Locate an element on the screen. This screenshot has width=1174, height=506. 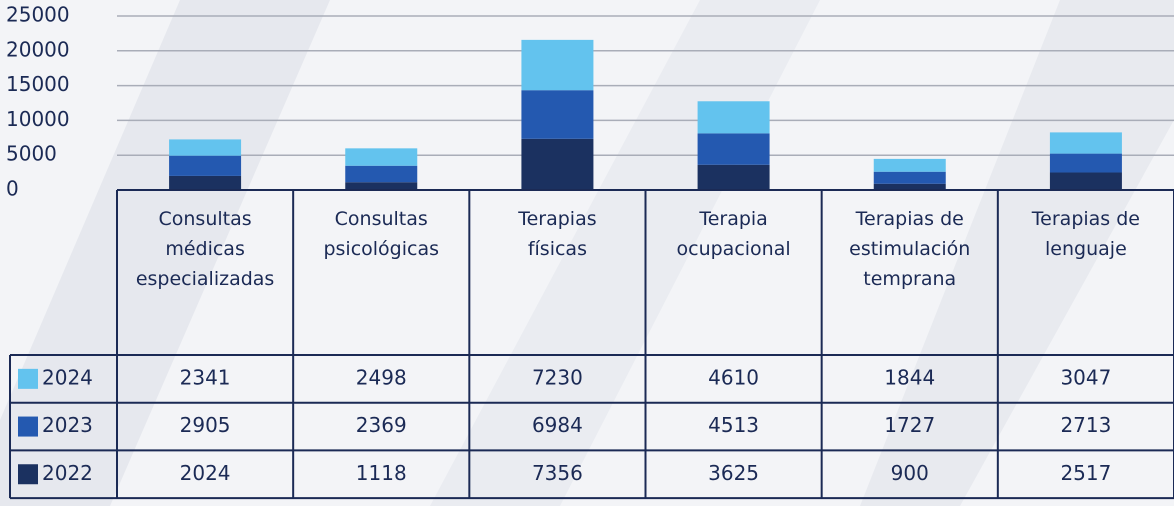
y-tick-label: 5000 is located at coordinates (31, 154).